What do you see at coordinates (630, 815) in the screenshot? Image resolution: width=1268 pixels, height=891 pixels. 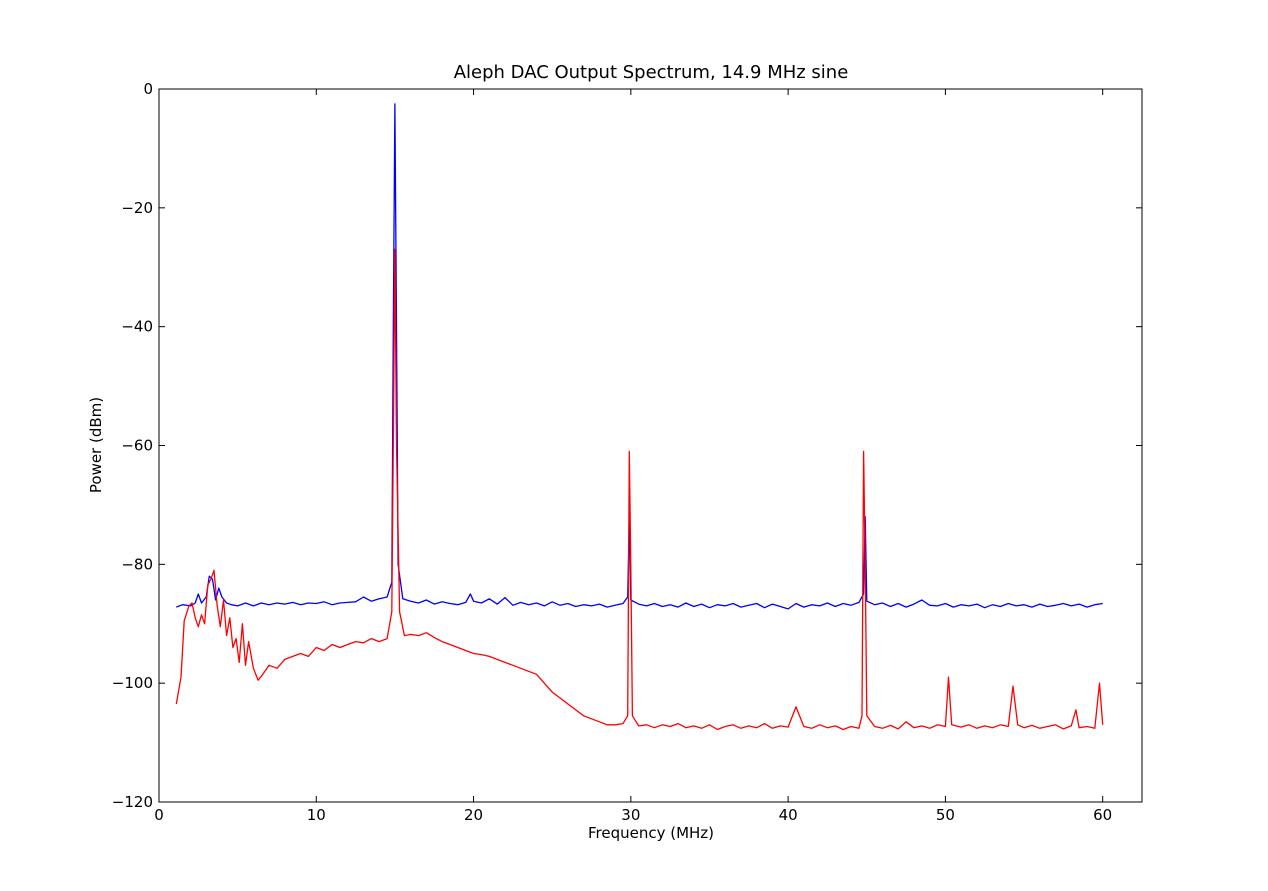 I see `x-tick-label: 30` at bounding box center [630, 815].